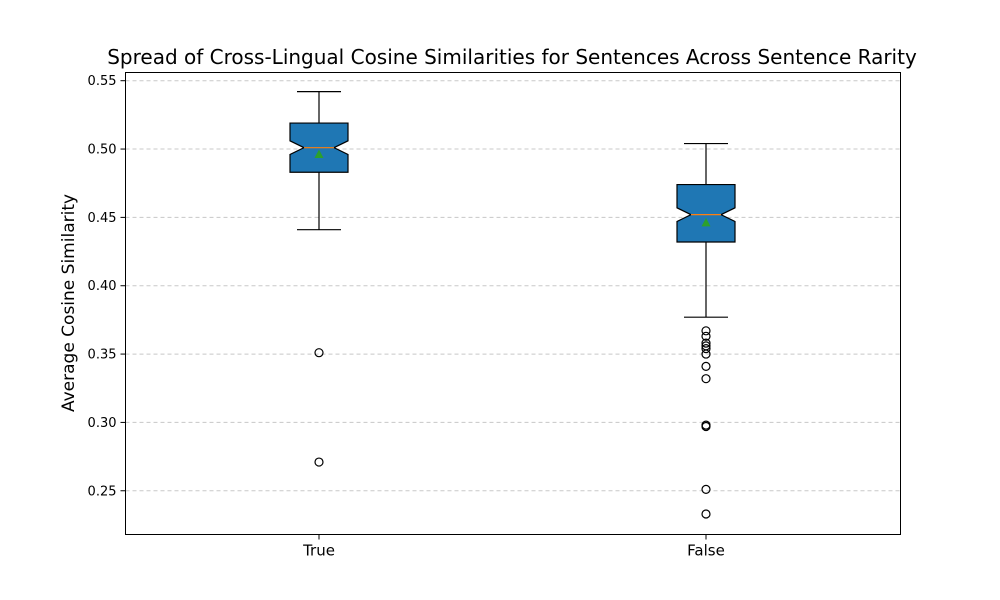 The width and height of the screenshot is (1000, 600). I want to click on box-false, so click(706, 330).